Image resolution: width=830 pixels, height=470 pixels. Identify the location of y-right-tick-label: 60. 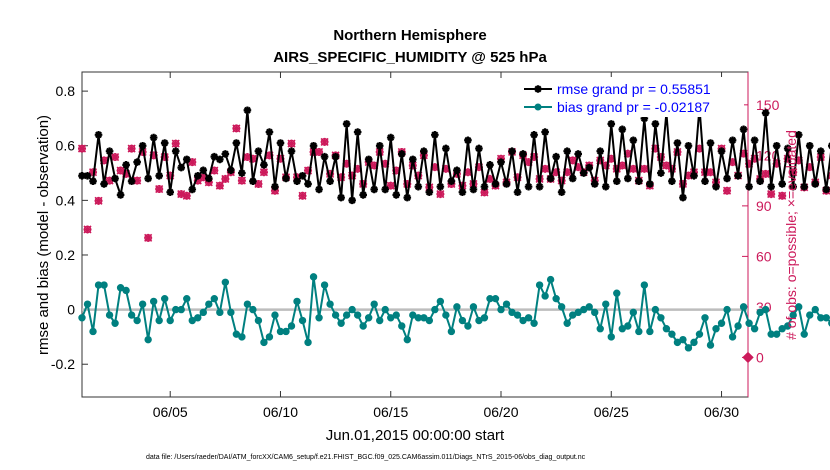
(764, 256).